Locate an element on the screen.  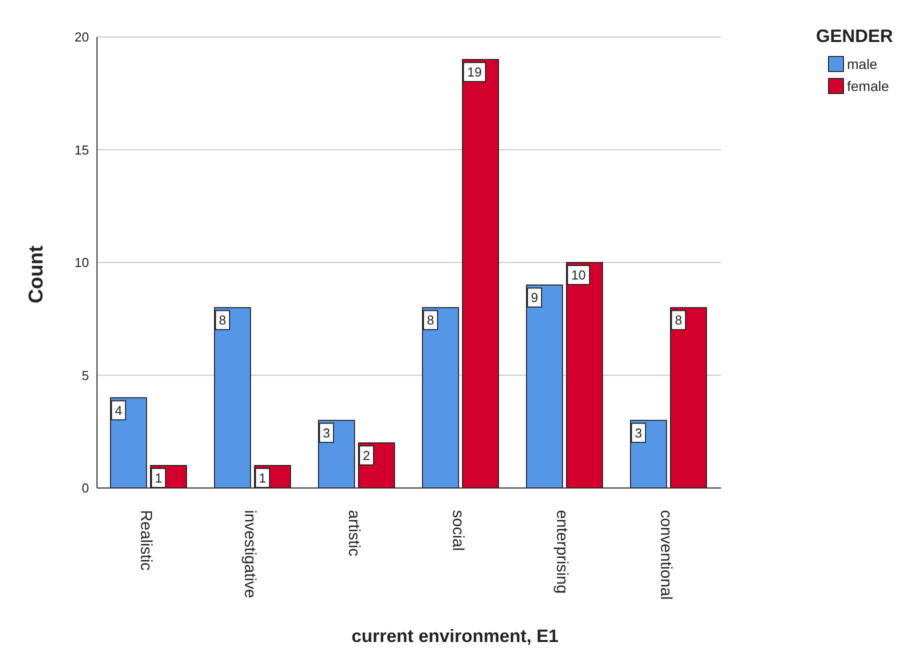
x-tick-label: enterprising is located at coordinates (561, 552).